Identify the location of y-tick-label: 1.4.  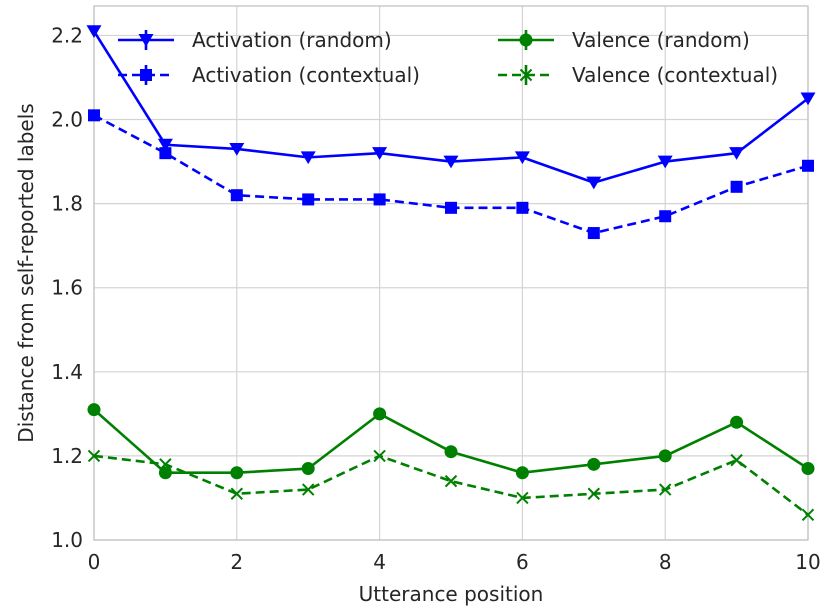
(67, 372).